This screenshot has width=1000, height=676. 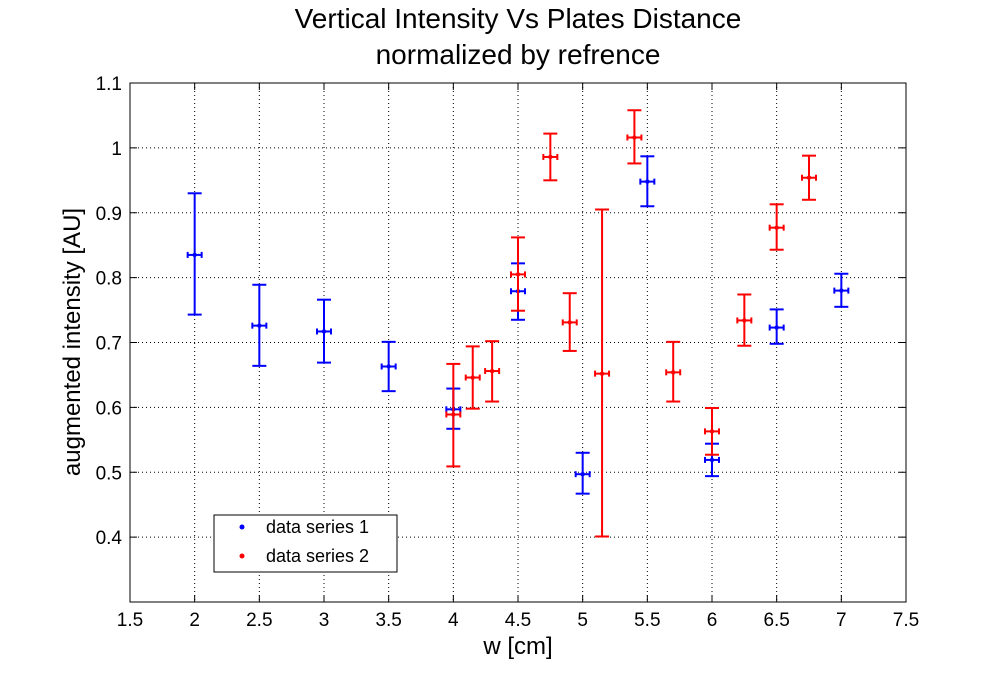 What do you see at coordinates (116, 149) in the screenshot?
I see `y-tick-label: 1` at bounding box center [116, 149].